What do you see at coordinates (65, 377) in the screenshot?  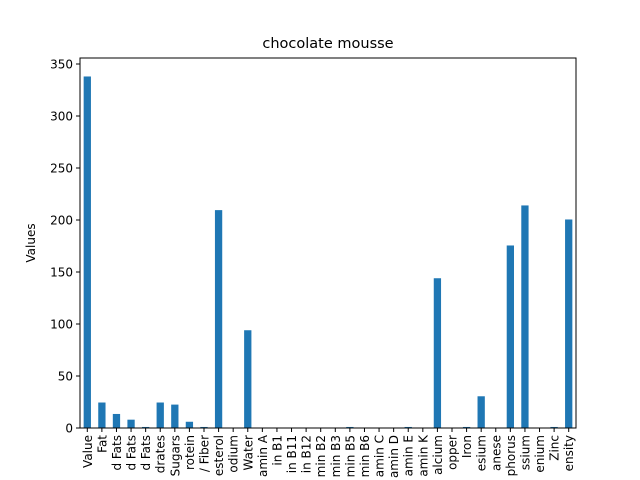 I see `y-tick-label: 50` at bounding box center [65, 377].